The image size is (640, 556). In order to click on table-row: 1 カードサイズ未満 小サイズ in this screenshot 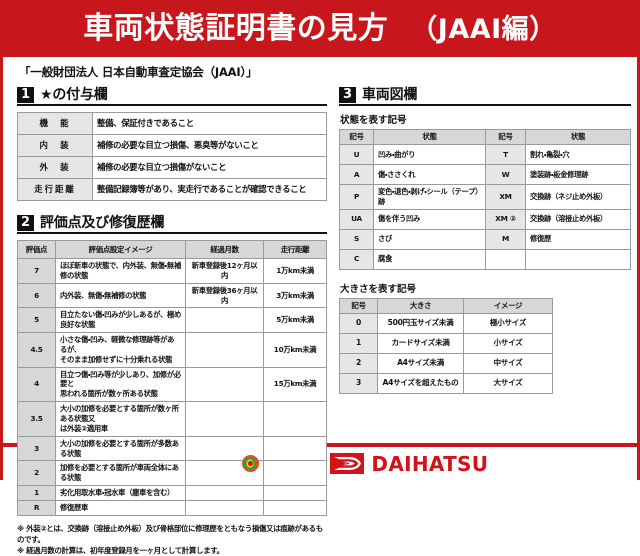, I will do `click(446, 343)`.